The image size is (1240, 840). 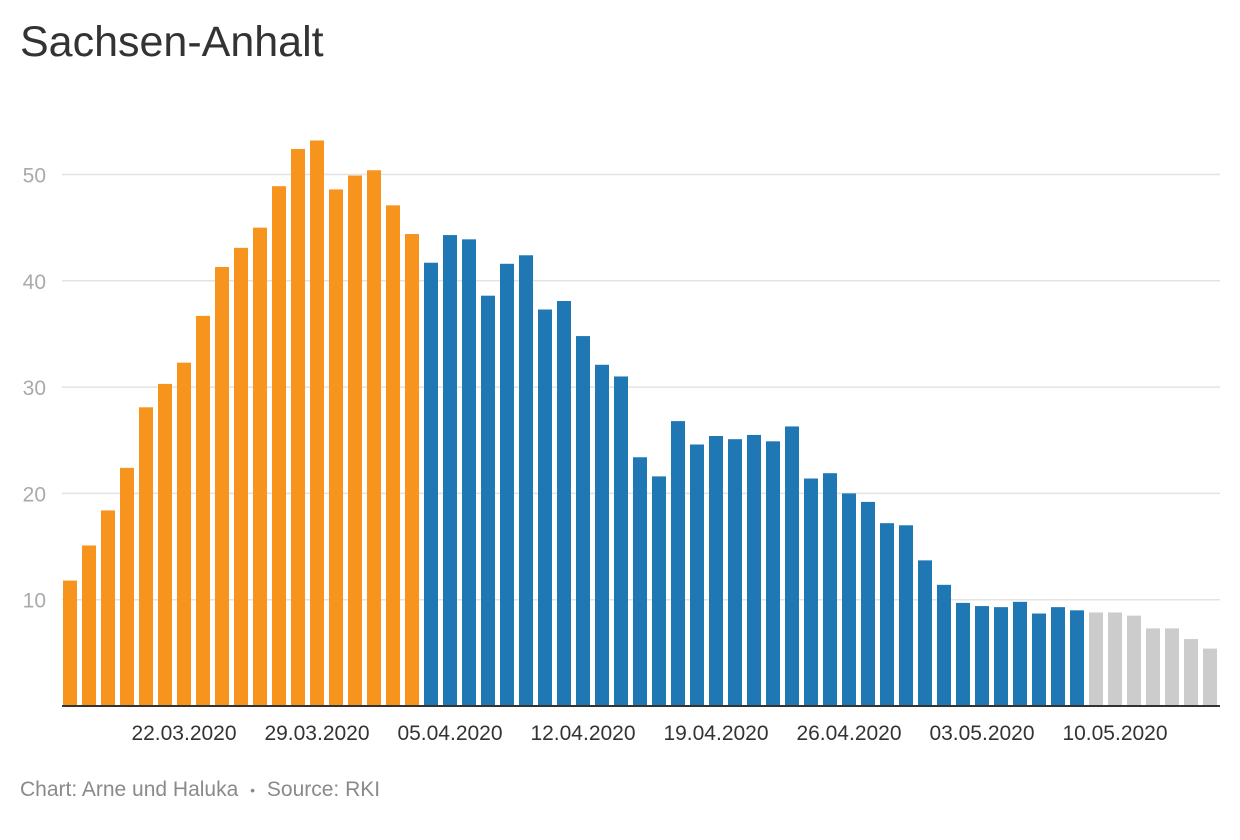 What do you see at coordinates (34, 282) in the screenshot?
I see `y-tick-label: 40` at bounding box center [34, 282].